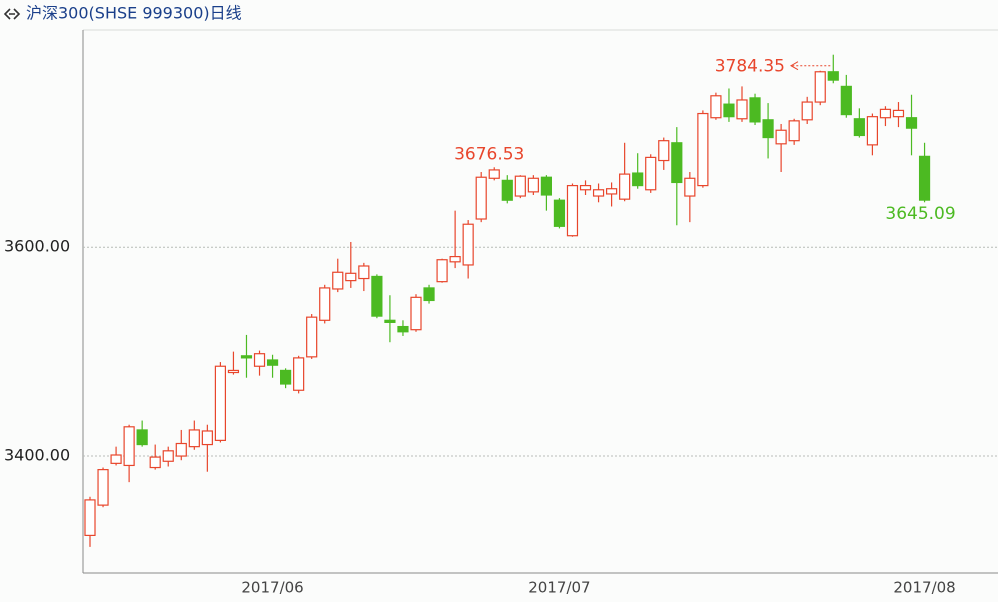 The image size is (998, 602). I want to click on chart-title: 沪深300(SHSE 999300)日线, so click(134, 13).